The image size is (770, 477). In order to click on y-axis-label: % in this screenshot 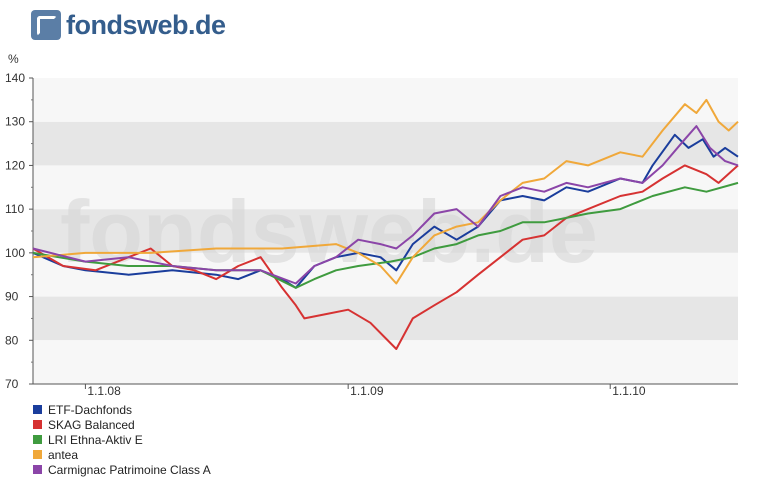, I will do `click(13, 59)`.